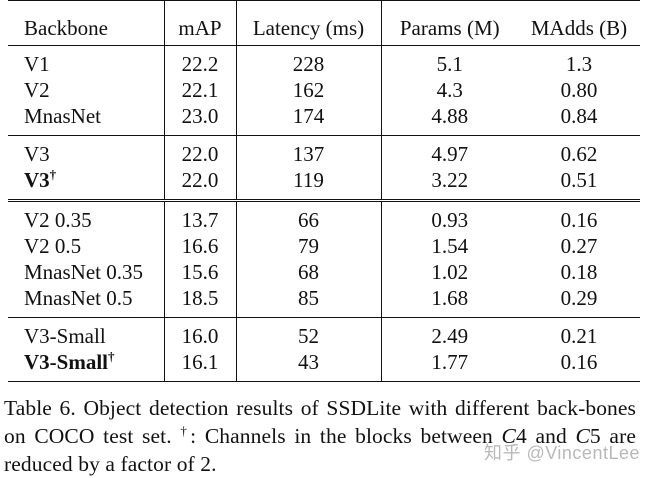 This screenshot has height=478, width=648. I want to click on cell-backbone: V3-Small†, so click(86, 365).